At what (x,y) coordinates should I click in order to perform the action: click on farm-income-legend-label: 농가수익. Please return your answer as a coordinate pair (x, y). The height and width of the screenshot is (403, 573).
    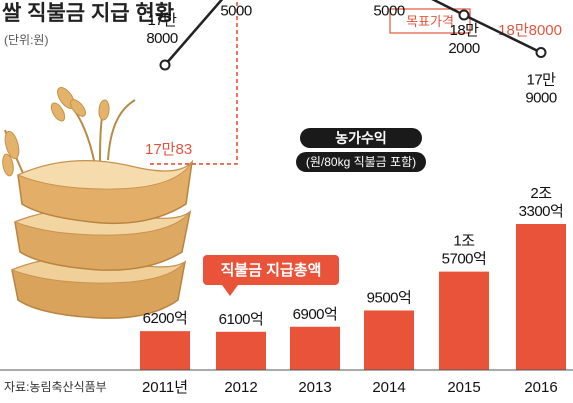
    Looking at the image, I should click on (361, 138).